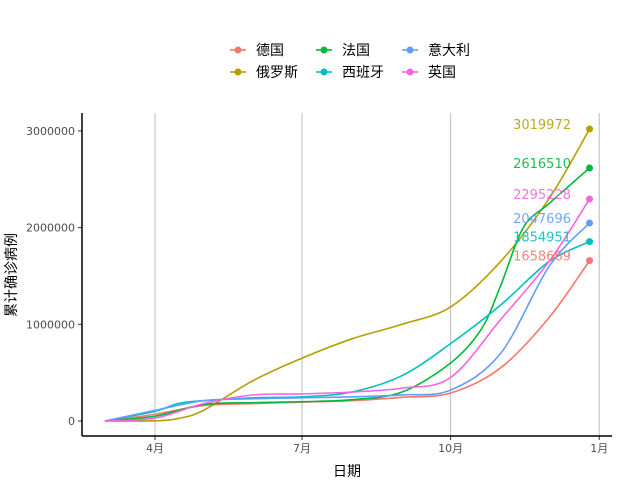 The height and width of the screenshot is (484, 640). Describe the element at coordinates (542, 125) in the screenshot. I see `end-label-1: 3019972` at that location.